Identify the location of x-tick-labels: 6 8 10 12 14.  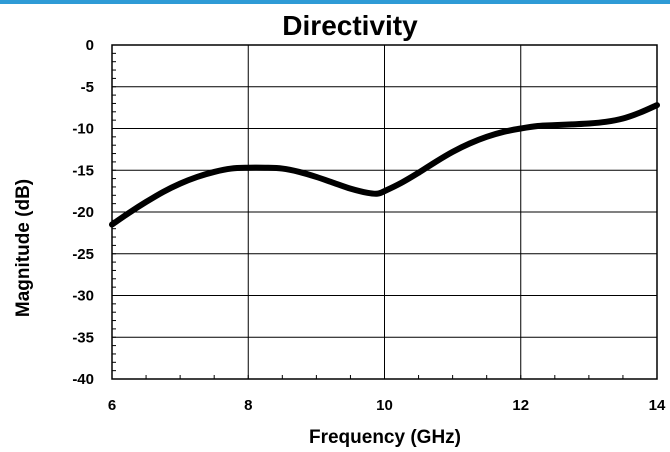
(387, 405).